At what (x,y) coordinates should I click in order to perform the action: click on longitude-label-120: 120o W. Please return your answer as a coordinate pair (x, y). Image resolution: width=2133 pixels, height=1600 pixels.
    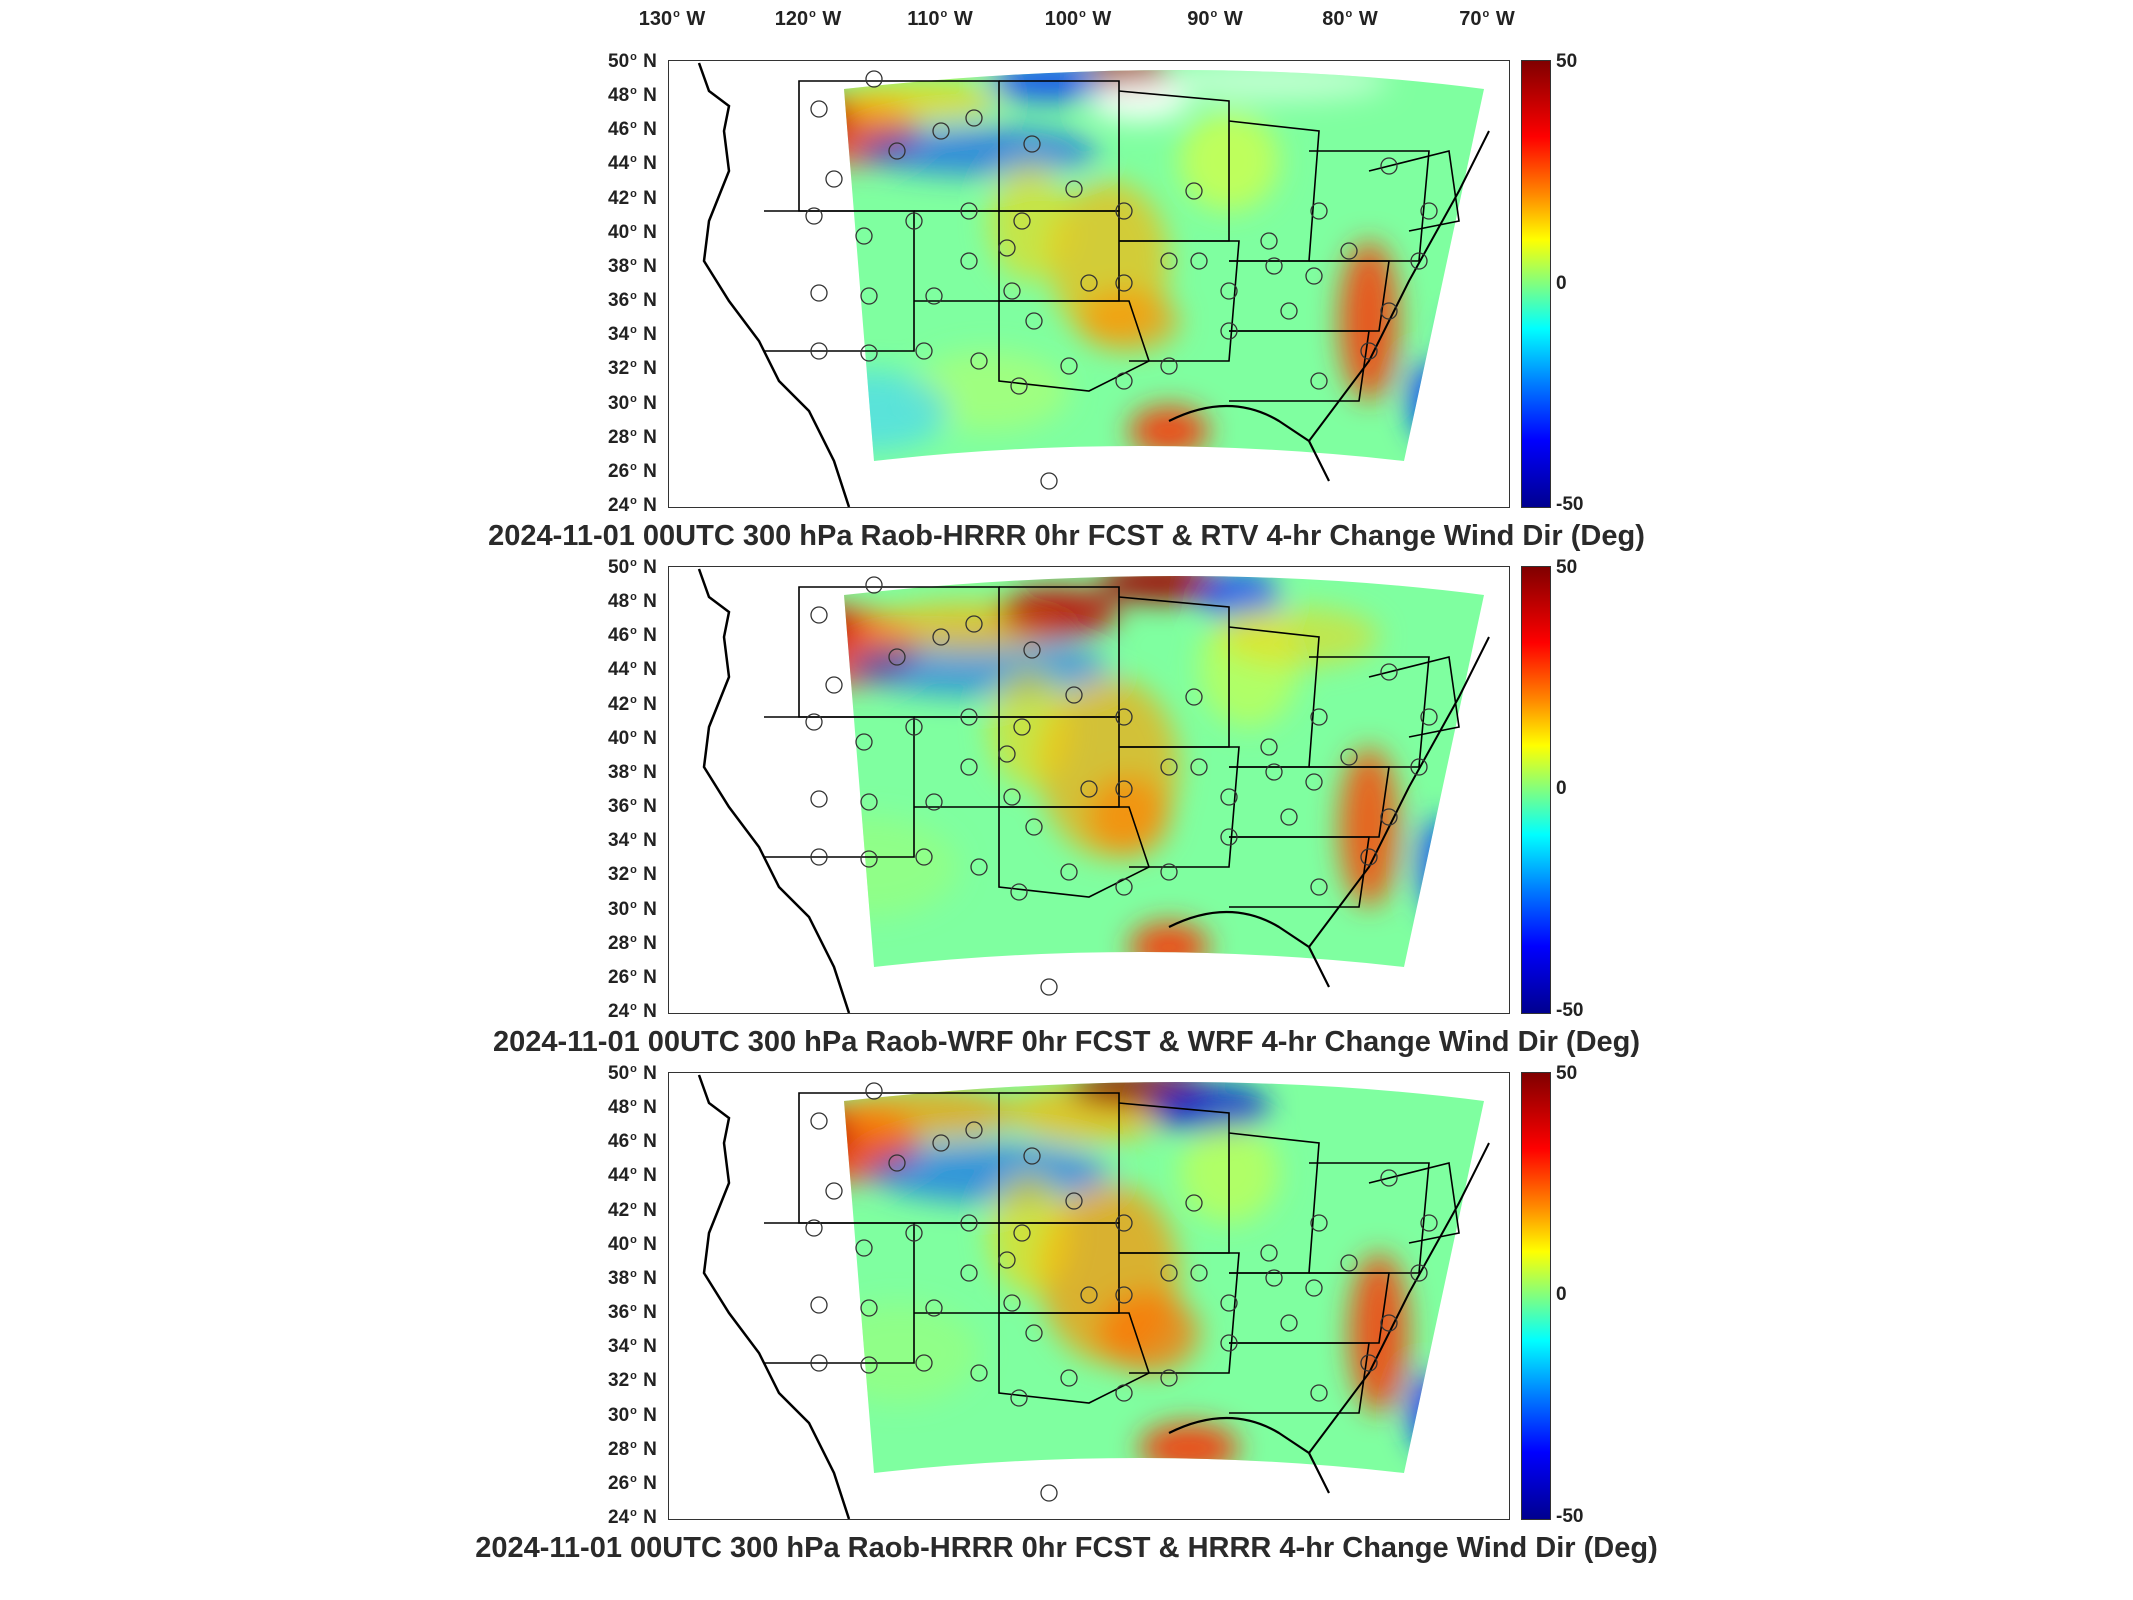
    Looking at the image, I should click on (808, 19).